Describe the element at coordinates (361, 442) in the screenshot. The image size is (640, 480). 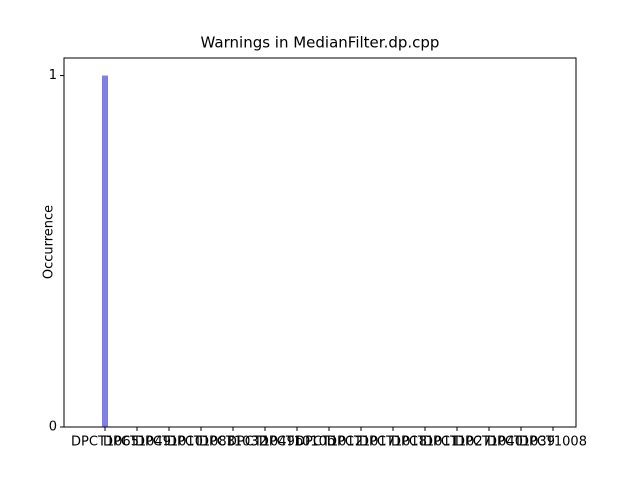
I see `x-tick-label: DPCT1017` at that location.